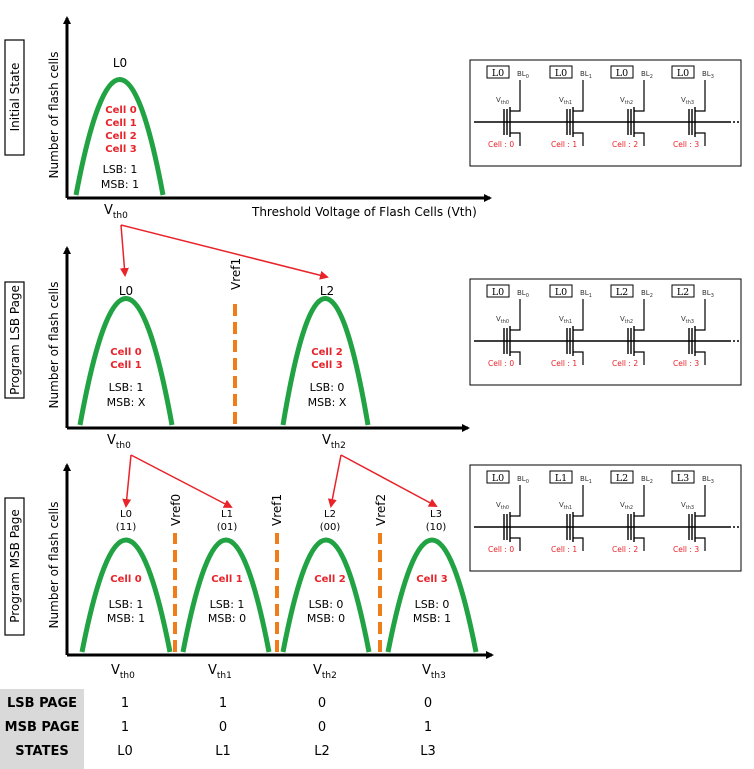 This screenshot has height=769, width=754. What do you see at coordinates (327, 402) in the screenshot?
I see `msb-label: MSB: X` at bounding box center [327, 402].